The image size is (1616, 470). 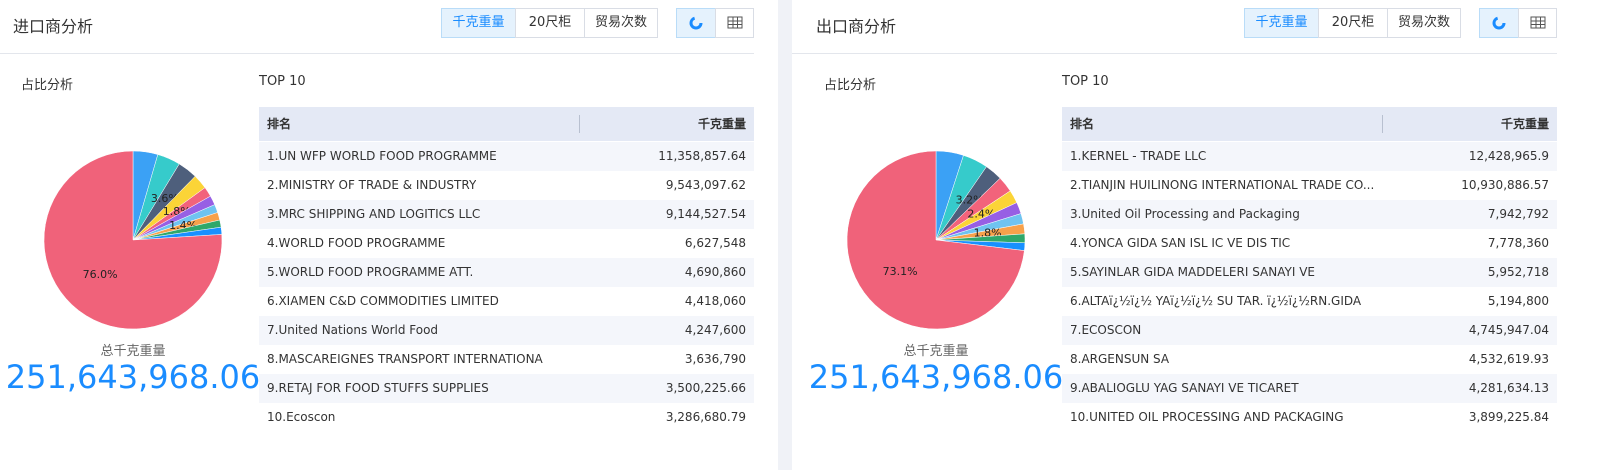 I want to click on value-cell: 3,286,680.79, so click(x=705, y=417).